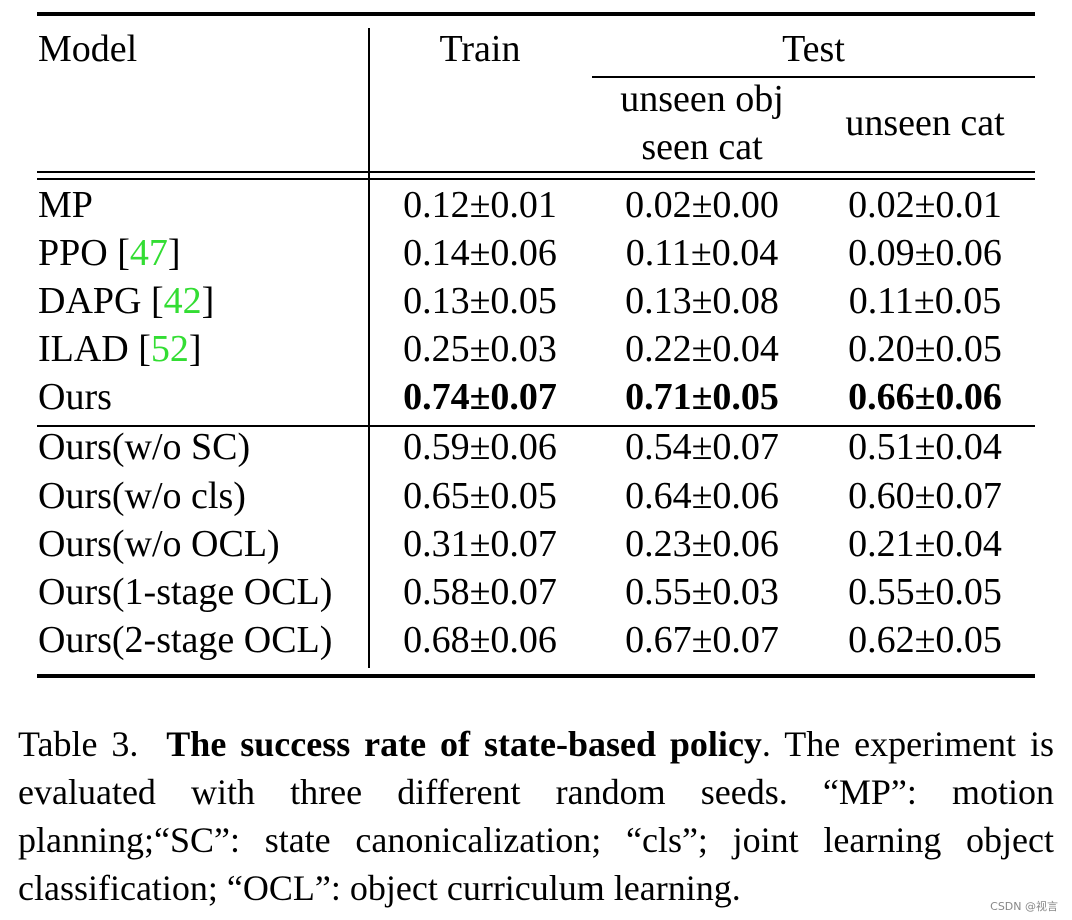 This screenshot has width=1072, height=920. I want to click on table-cell-train: 0.65±0.05, so click(480, 496).